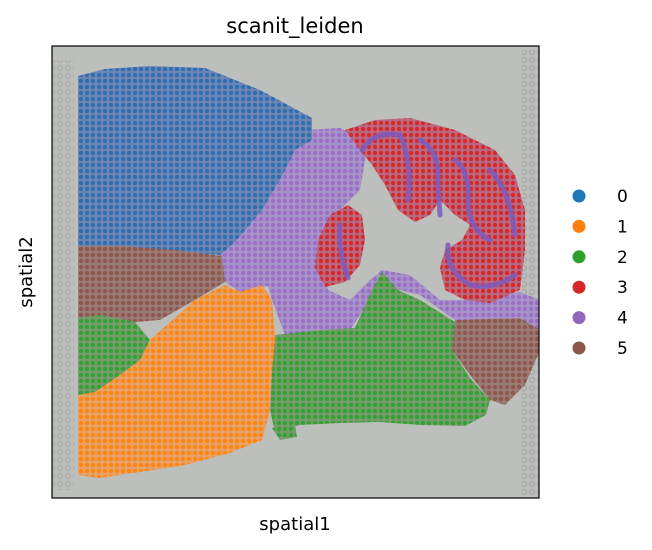 Image resolution: width=652 pixels, height=550 pixels. Describe the element at coordinates (622, 258) in the screenshot. I see `legend-label-2: 2` at that location.